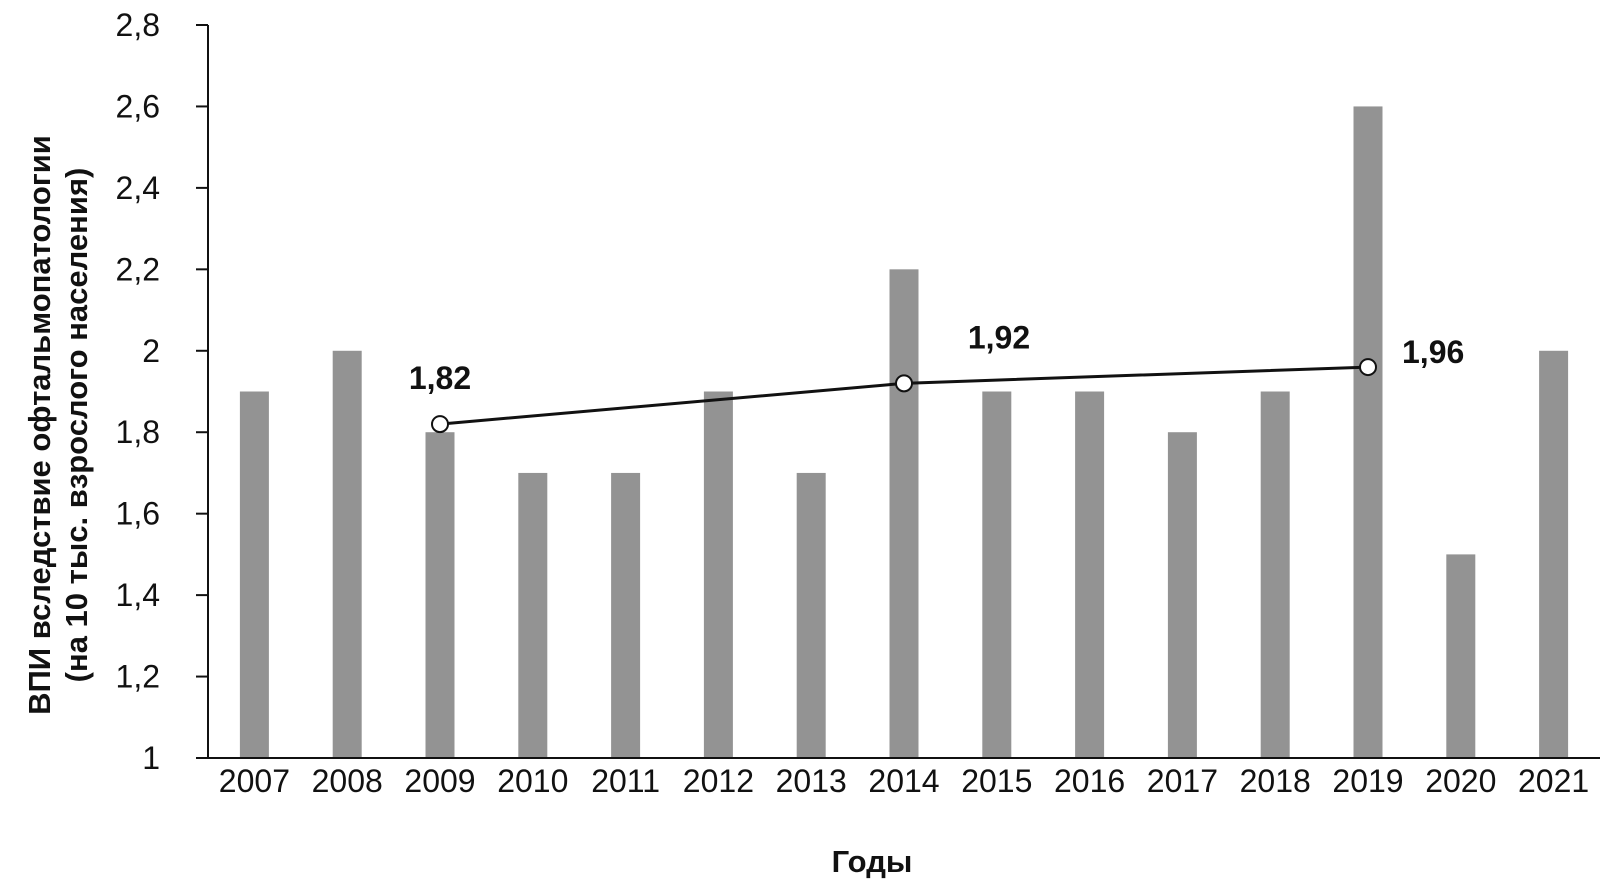  What do you see at coordinates (138, 269) in the screenshot?
I see `y-tick-label: 2,2` at bounding box center [138, 269].